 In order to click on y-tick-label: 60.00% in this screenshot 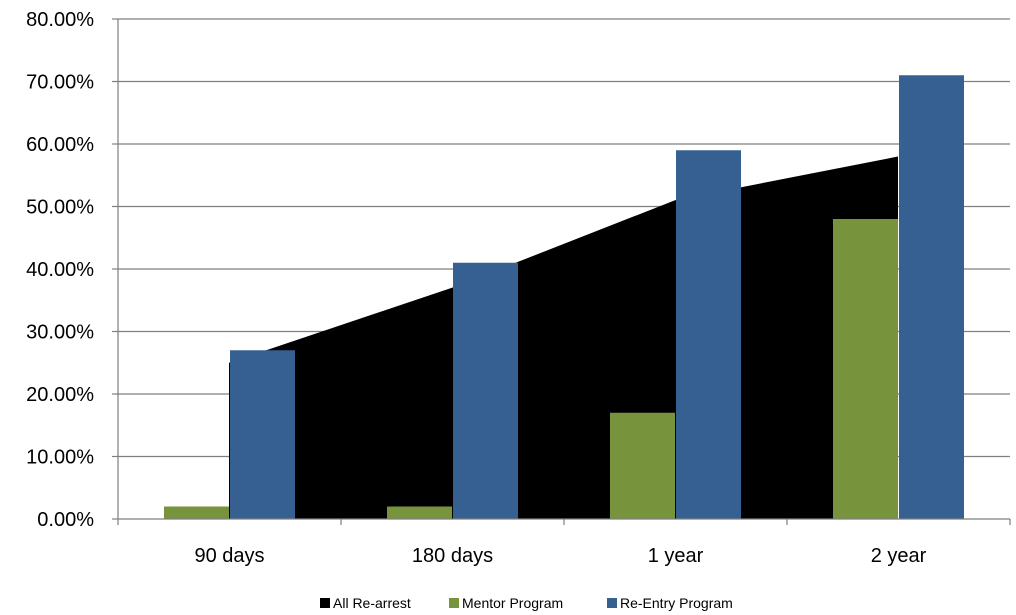, I will do `click(60, 145)`.